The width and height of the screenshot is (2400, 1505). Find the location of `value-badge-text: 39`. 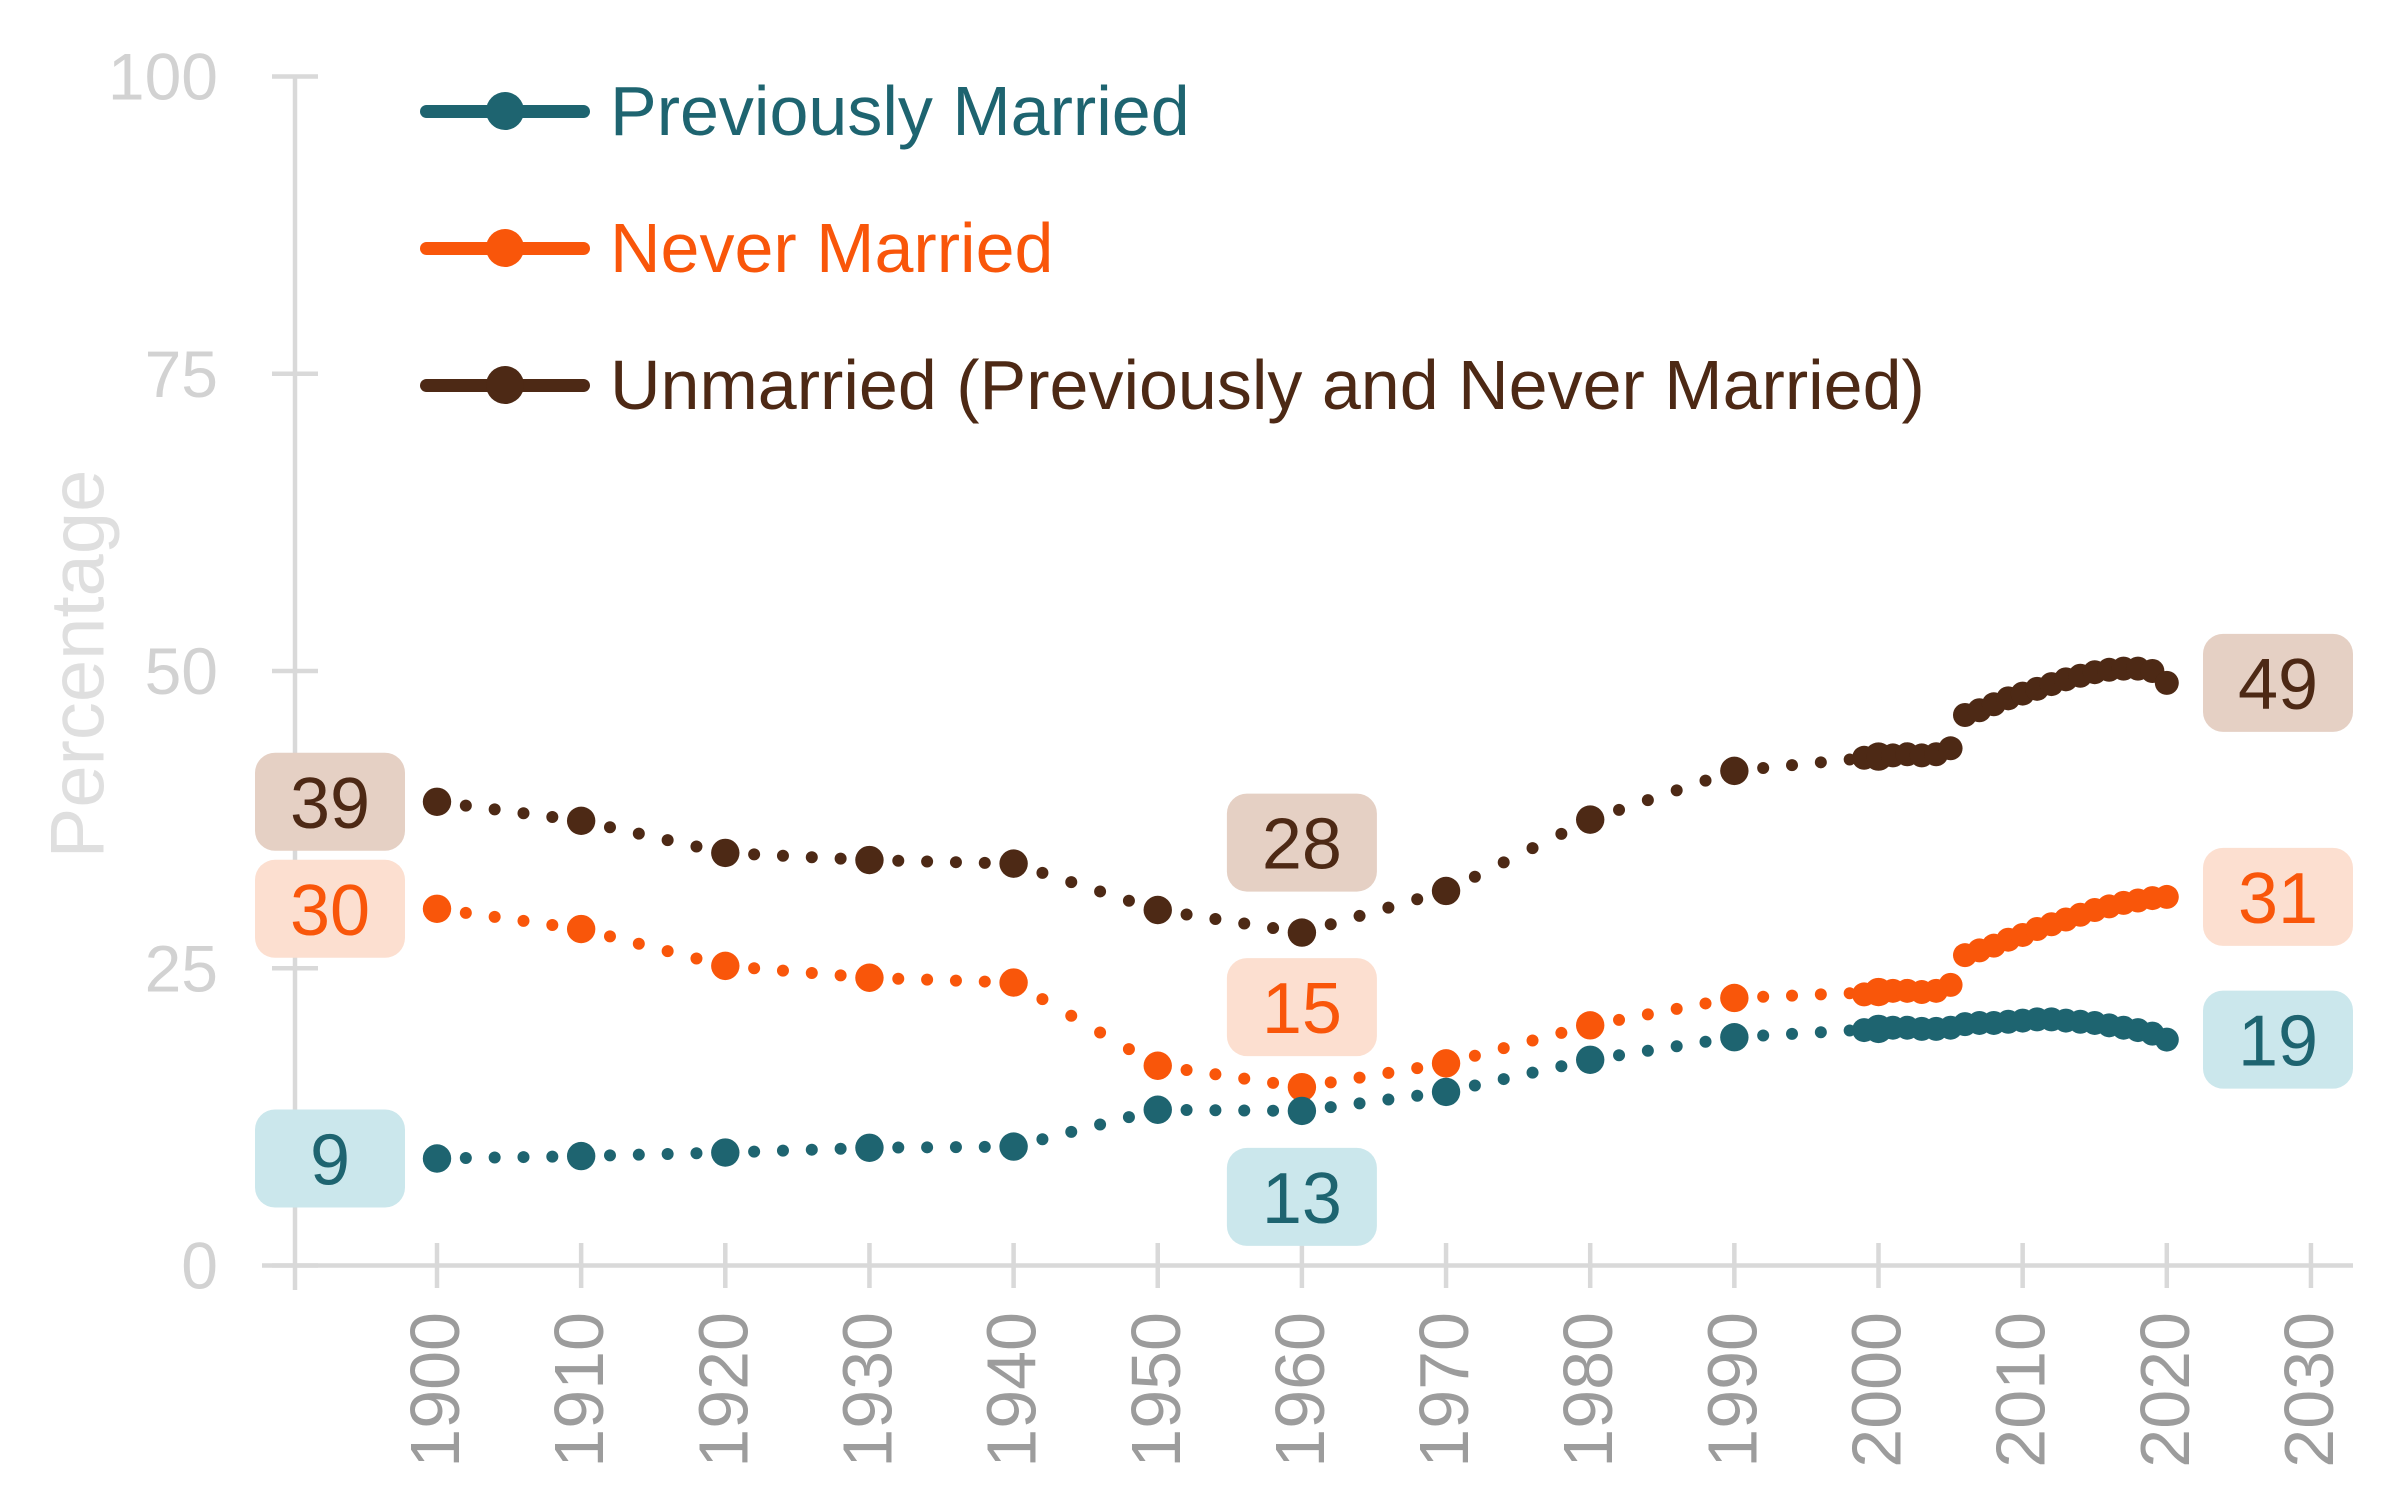

value-badge-text: 39 is located at coordinates (330, 804).